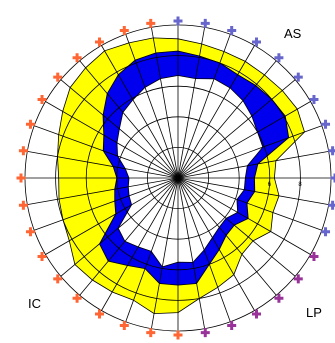 The height and width of the screenshot is (343, 335). What do you see at coordinates (300, 185) in the screenshot?
I see `tick-label-1: 8` at bounding box center [300, 185].